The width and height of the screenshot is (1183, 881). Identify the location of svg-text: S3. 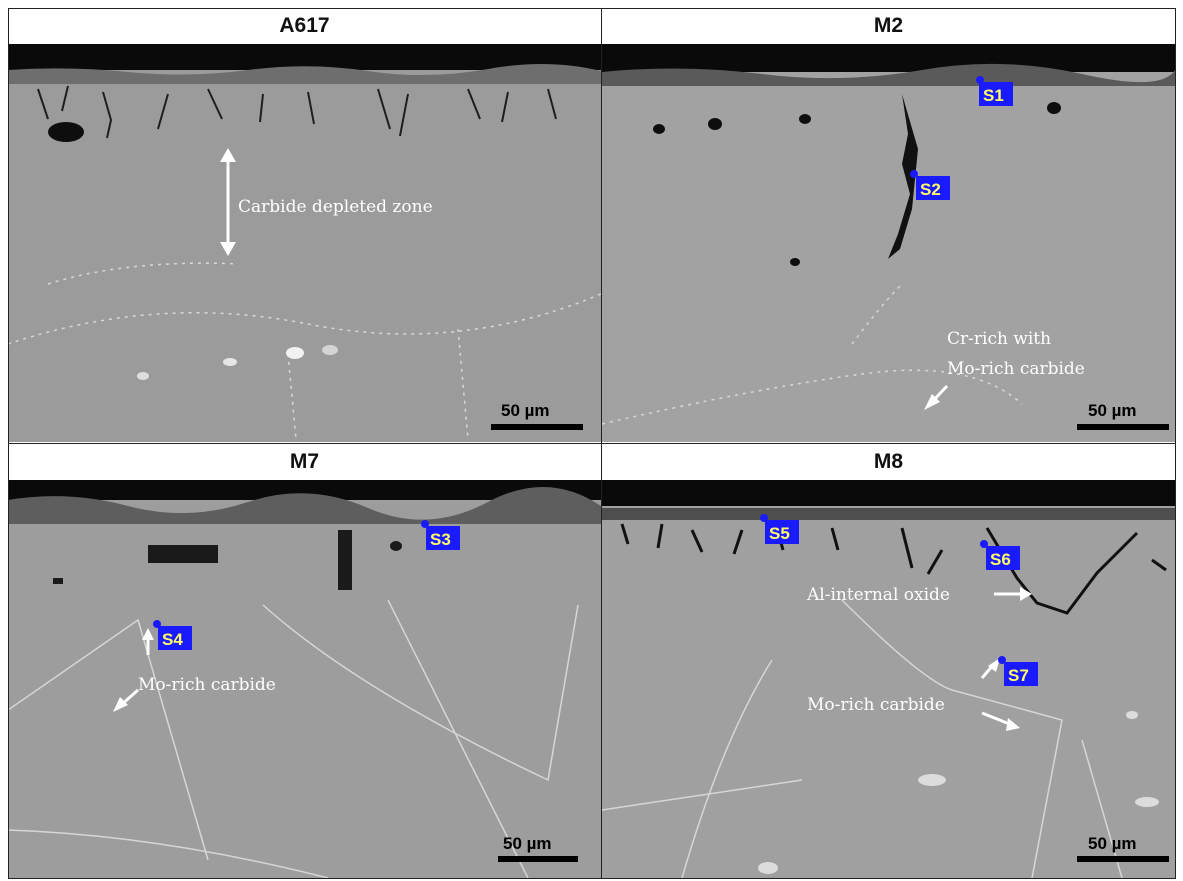
(440, 539).